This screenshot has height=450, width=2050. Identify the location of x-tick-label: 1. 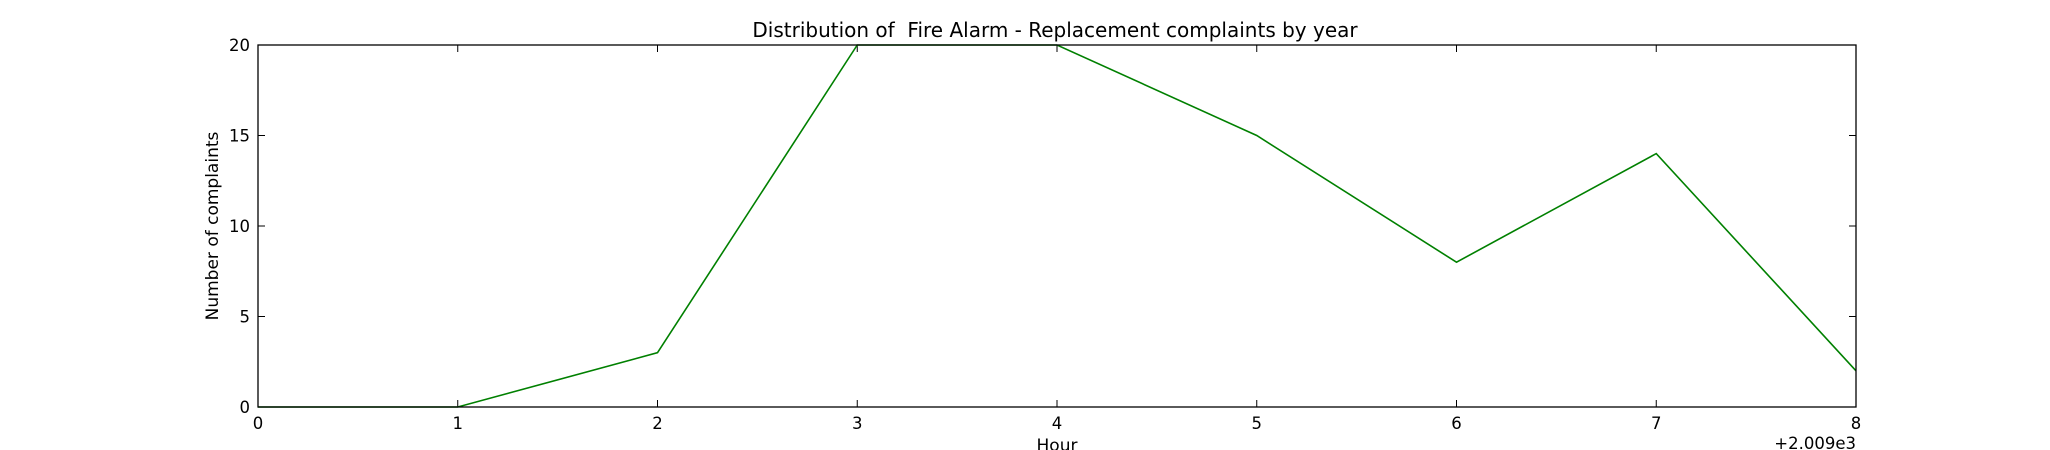
(458, 423).